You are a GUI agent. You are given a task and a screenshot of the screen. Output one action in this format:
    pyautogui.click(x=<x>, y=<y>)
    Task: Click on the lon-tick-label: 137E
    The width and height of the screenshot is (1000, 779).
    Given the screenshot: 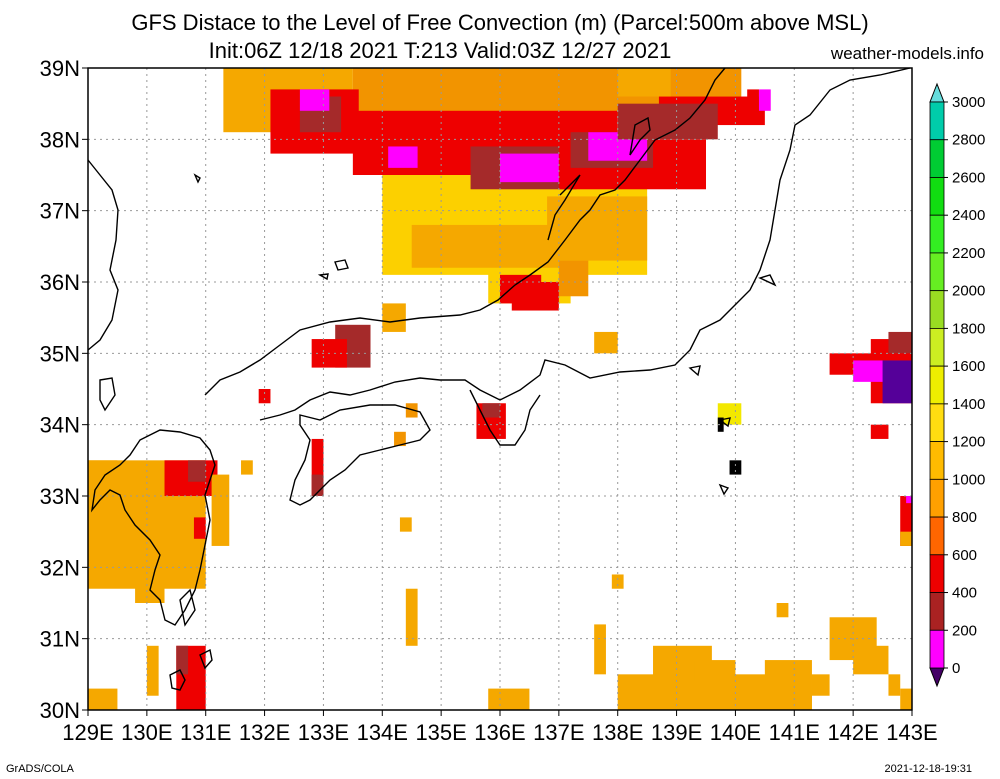 What is the action you would take?
    pyautogui.click(x=558, y=732)
    